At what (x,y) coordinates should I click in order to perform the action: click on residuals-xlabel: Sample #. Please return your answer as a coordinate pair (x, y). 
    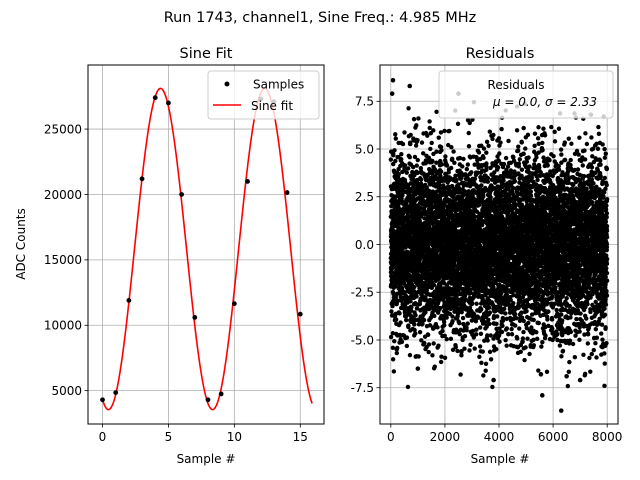
    Looking at the image, I should click on (500, 459).